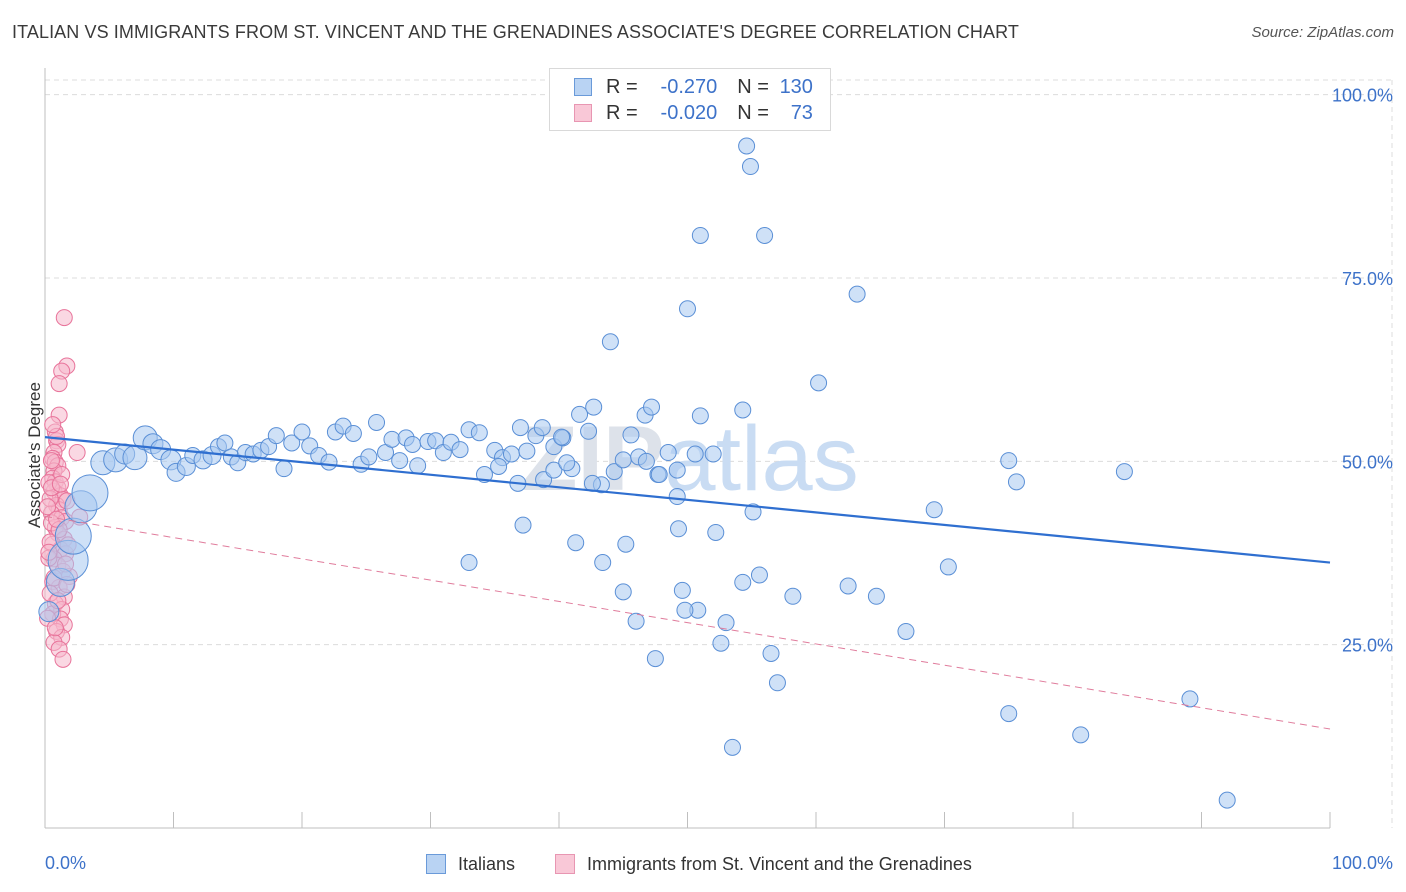  What do you see at coordinates (687, 500) in the screenshot?
I see `trend-line-italians` at bounding box center [687, 500].